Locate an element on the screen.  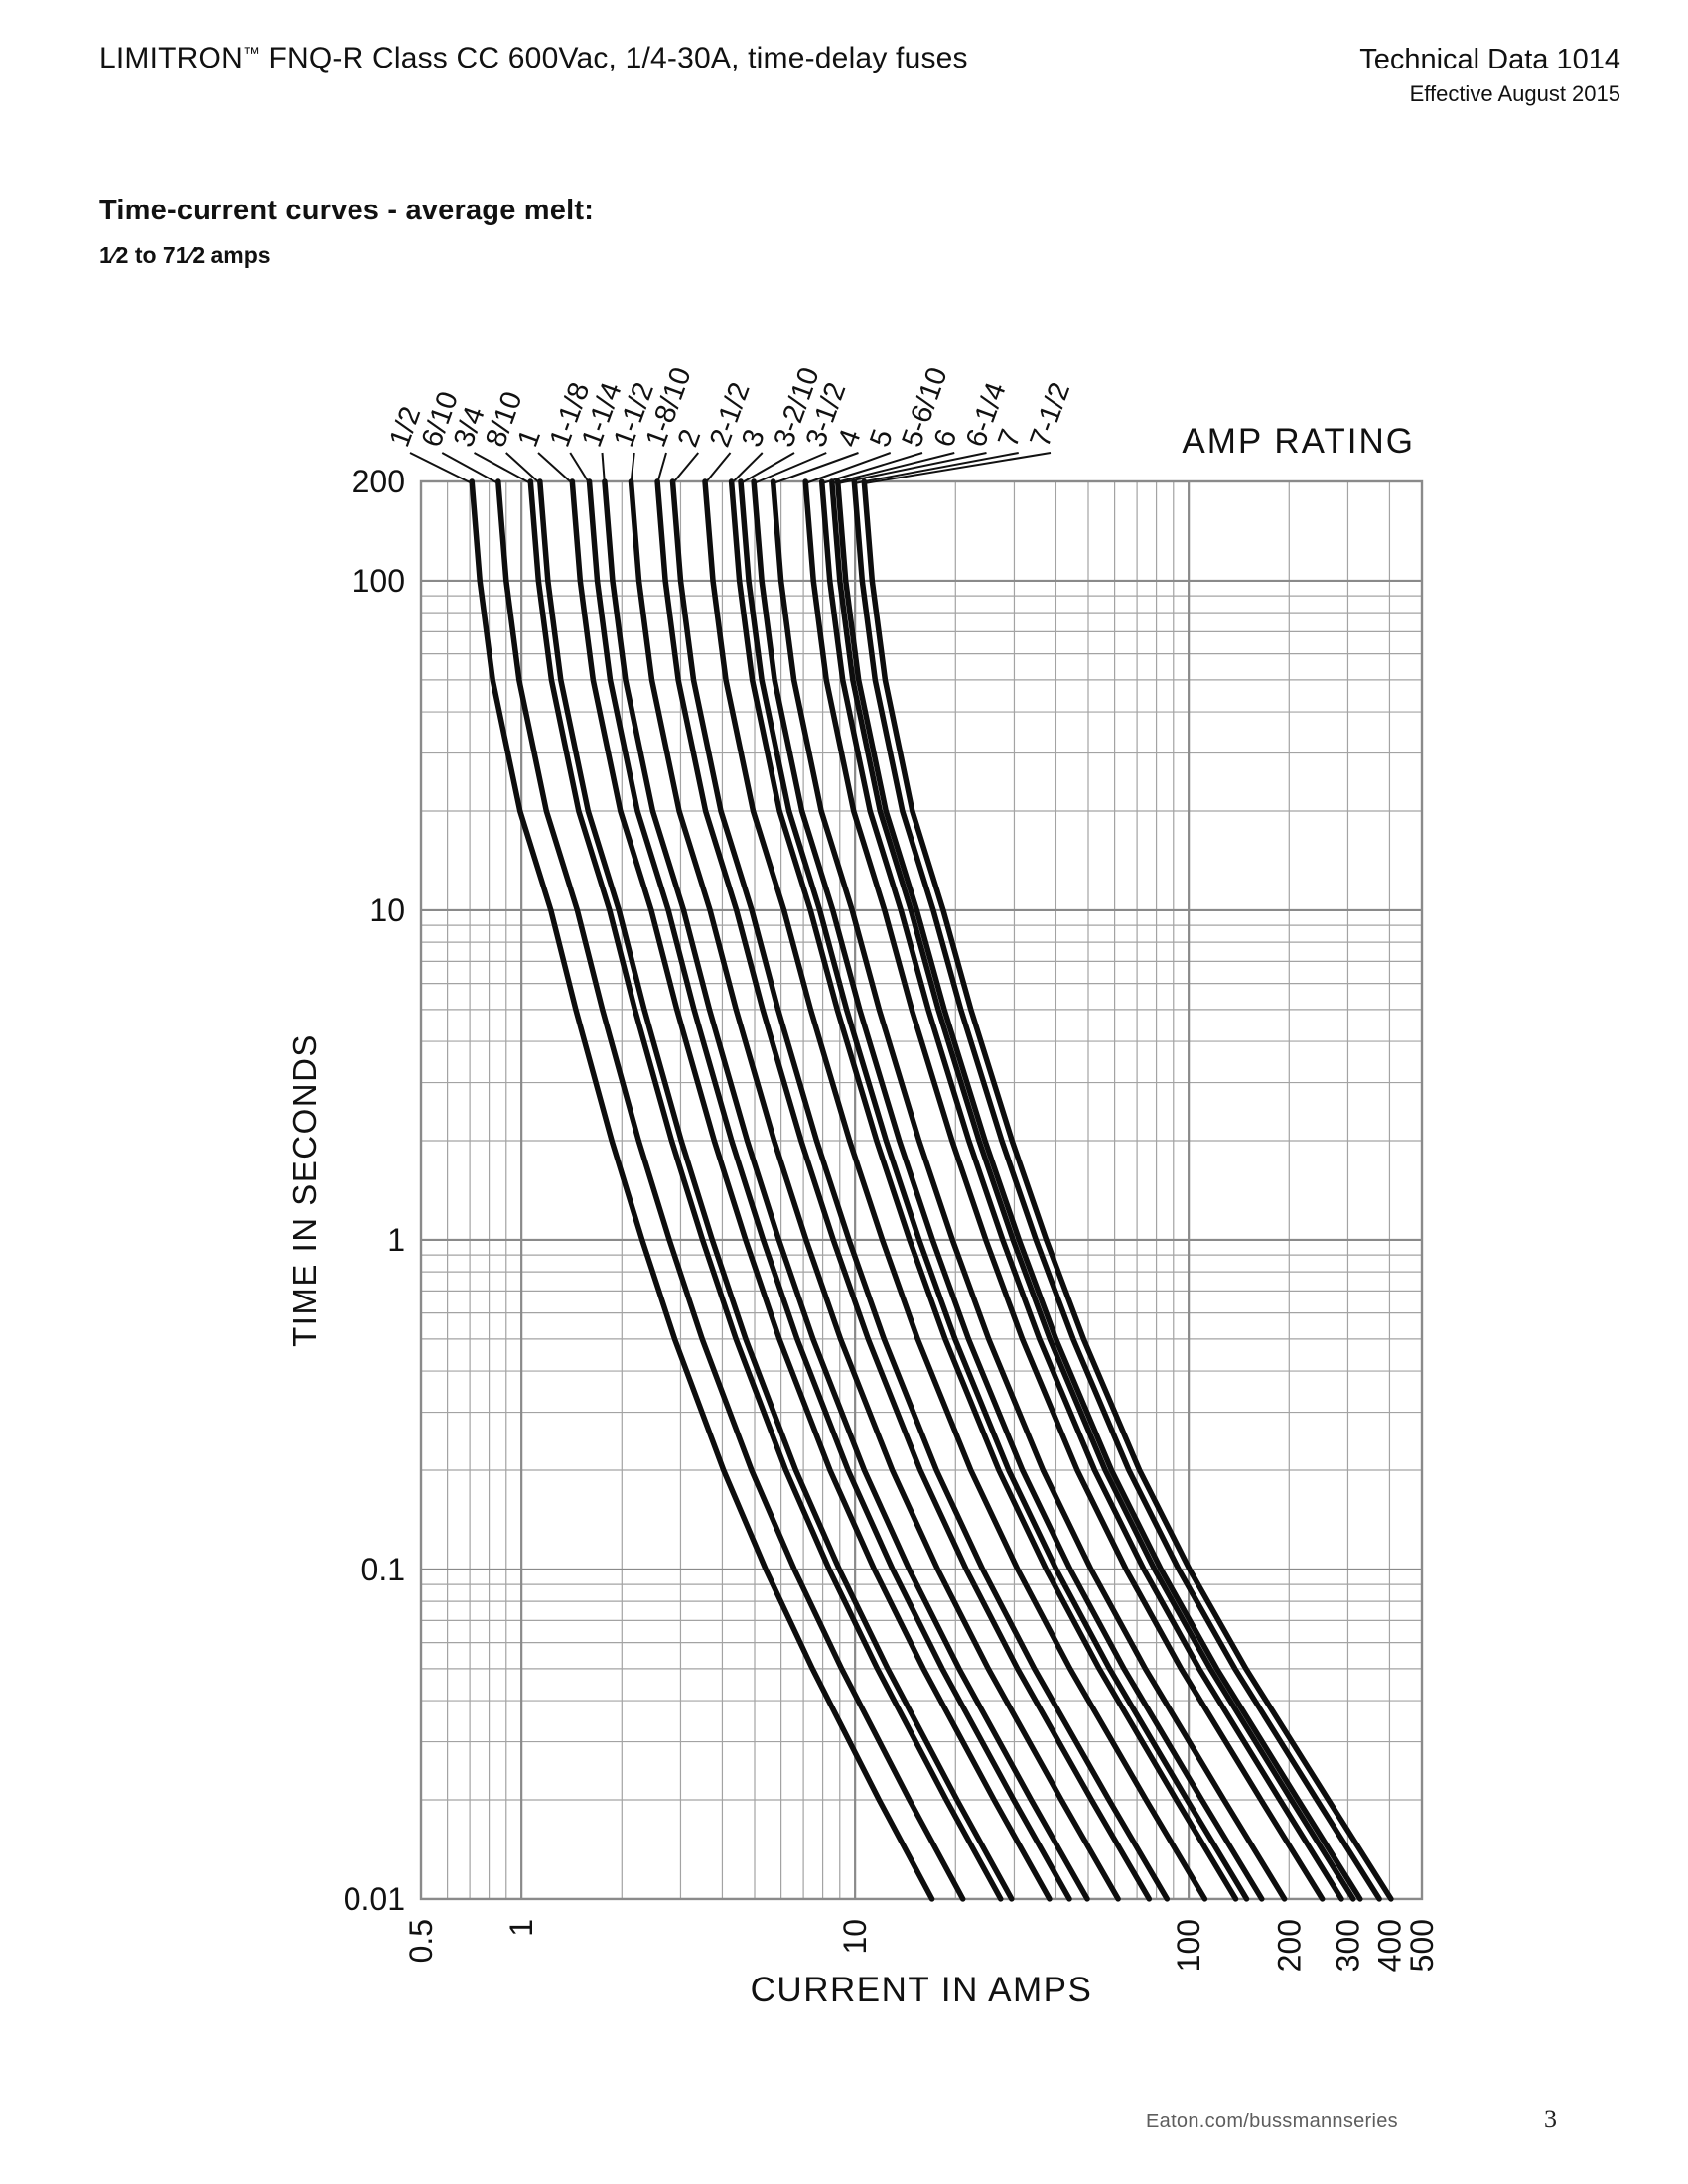
amp-label-1: 1 is located at coordinates (530, 438).